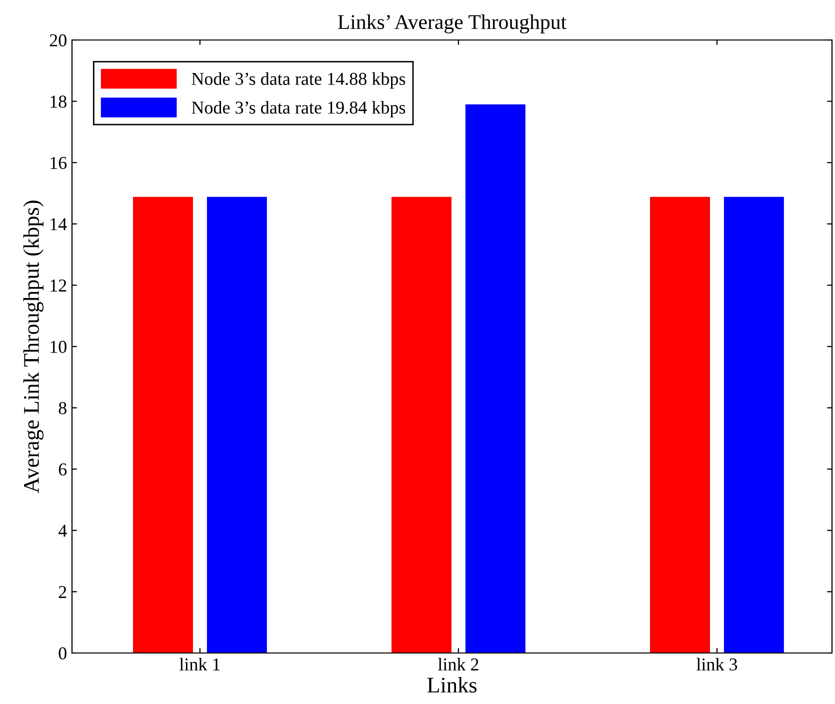 The height and width of the screenshot is (704, 835). Describe the element at coordinates (58, 40) in the screenshot. I see `y-tick-label: 20` at that location.